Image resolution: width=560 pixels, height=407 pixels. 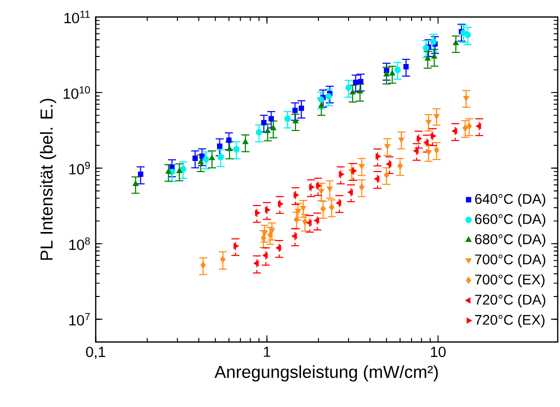 I want to click on legend-label: 640°C (DA), so click(x=510, y=200).